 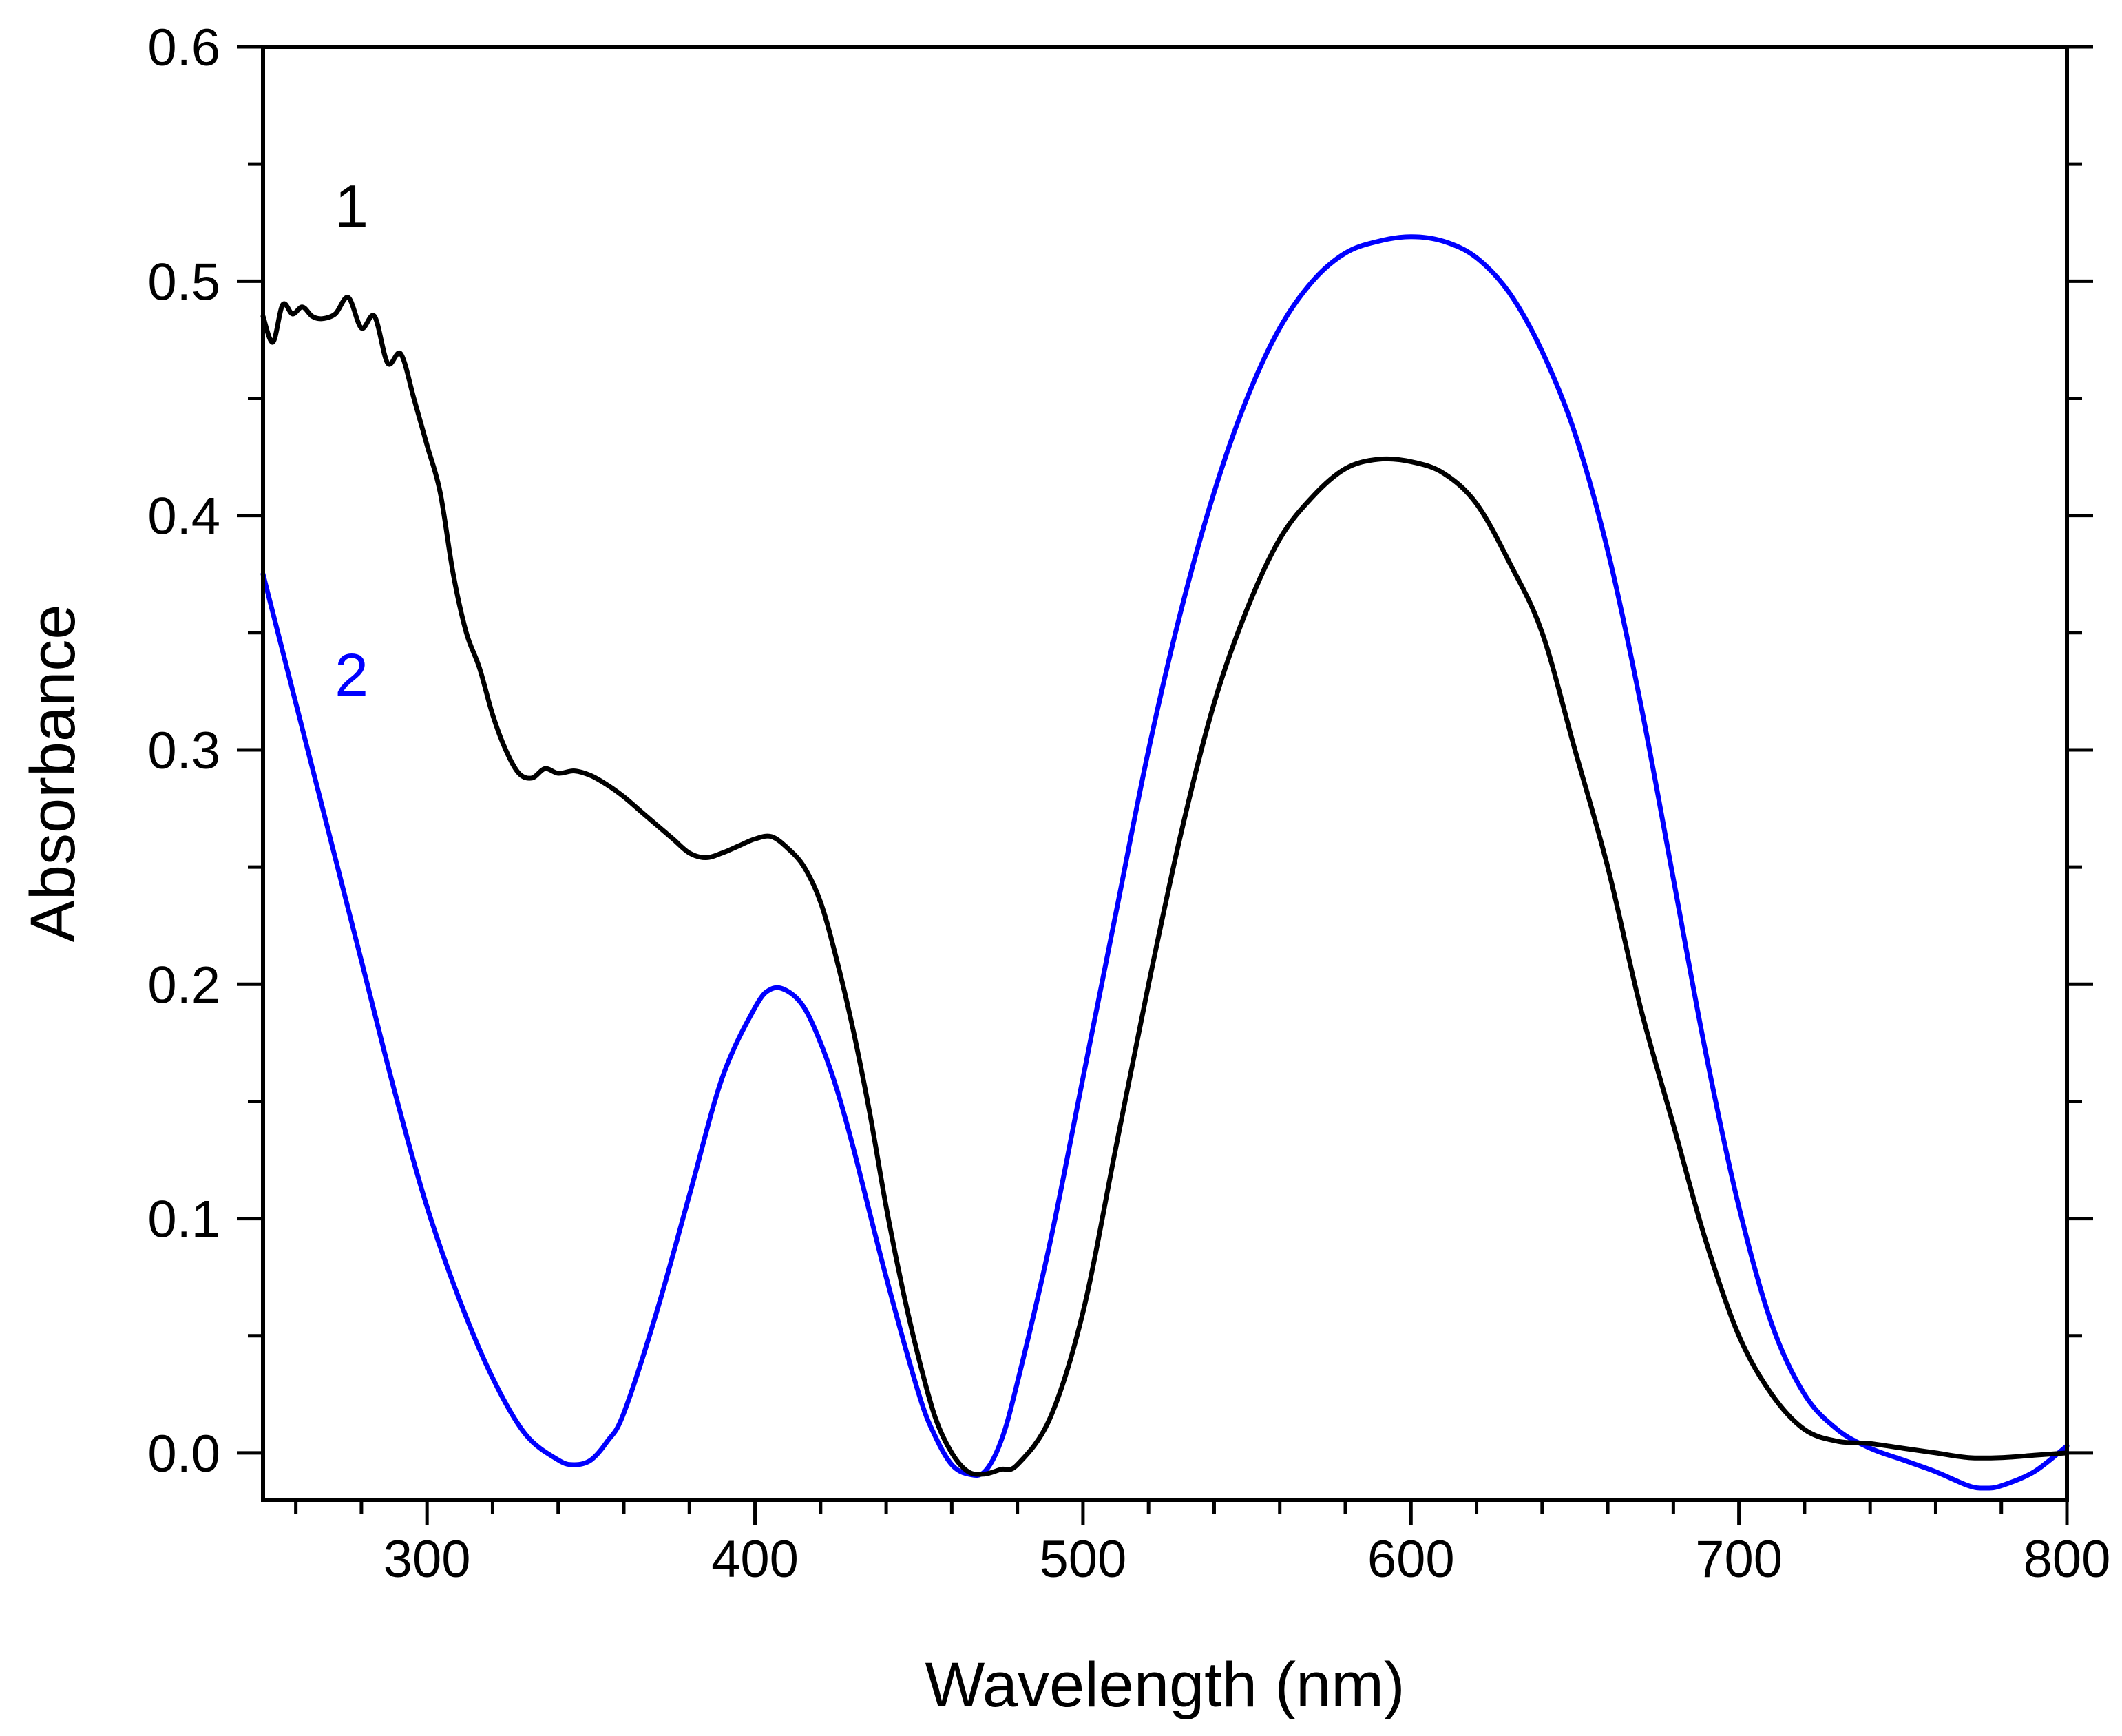 What do you see at coordinates (183, 48) in the screenshot?
I see `y-tick-label: 0.6` at bounding box center [183, 48].